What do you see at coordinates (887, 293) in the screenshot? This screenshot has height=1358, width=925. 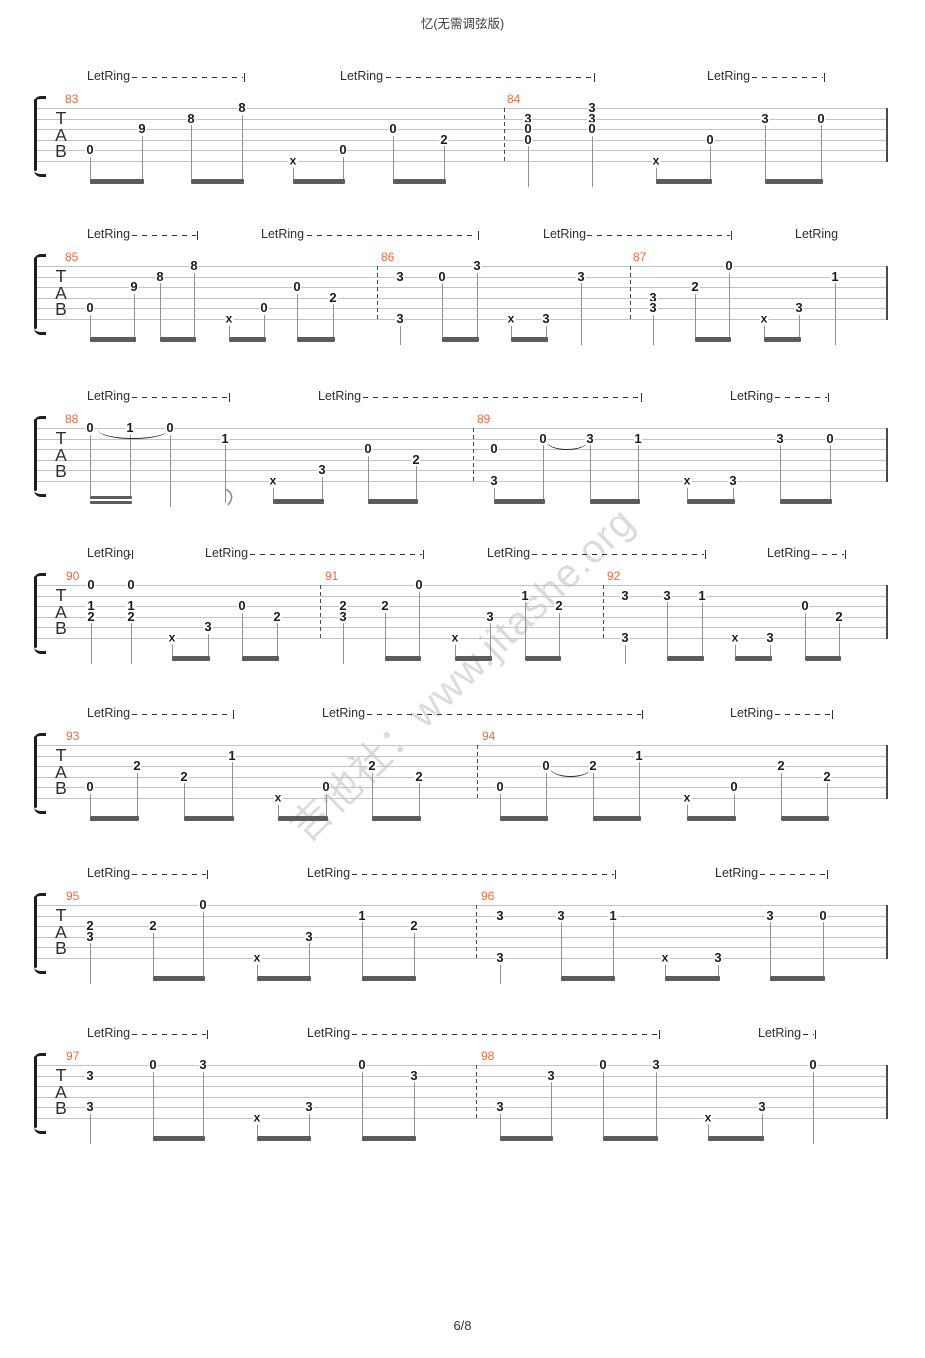 I see `system-end-barline` at bounding box center [887, 293].